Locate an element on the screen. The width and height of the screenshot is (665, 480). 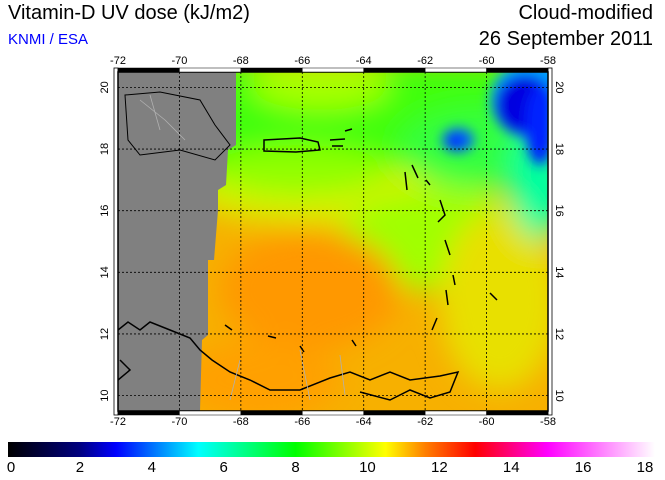
mode-label: Cloud-modified is located at coordinates (585, 13).